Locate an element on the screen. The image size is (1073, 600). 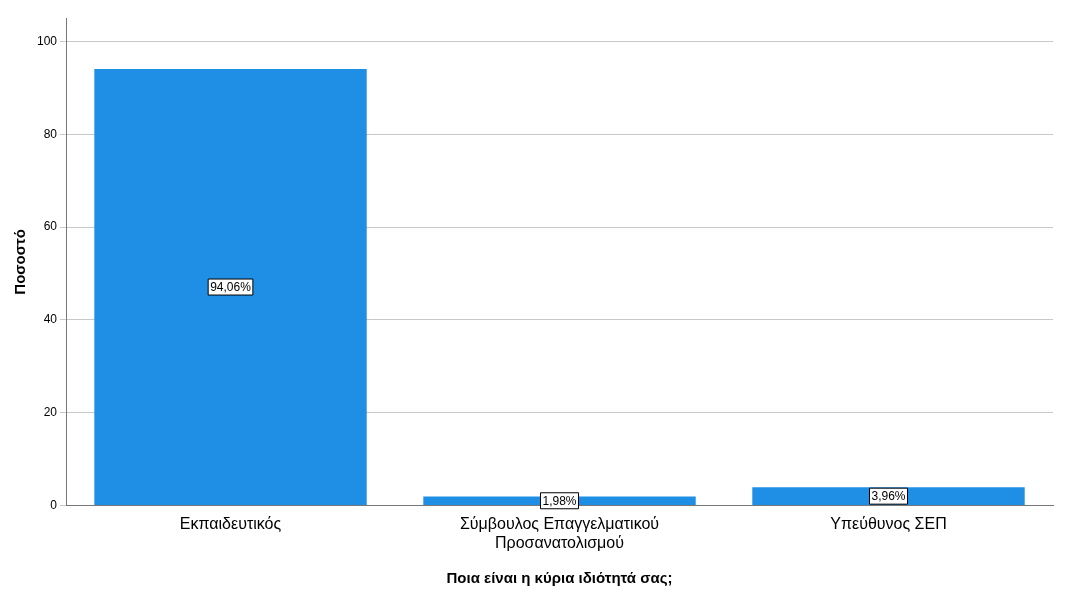
y-tick-label: 80 is located at coordinates (50, 133).